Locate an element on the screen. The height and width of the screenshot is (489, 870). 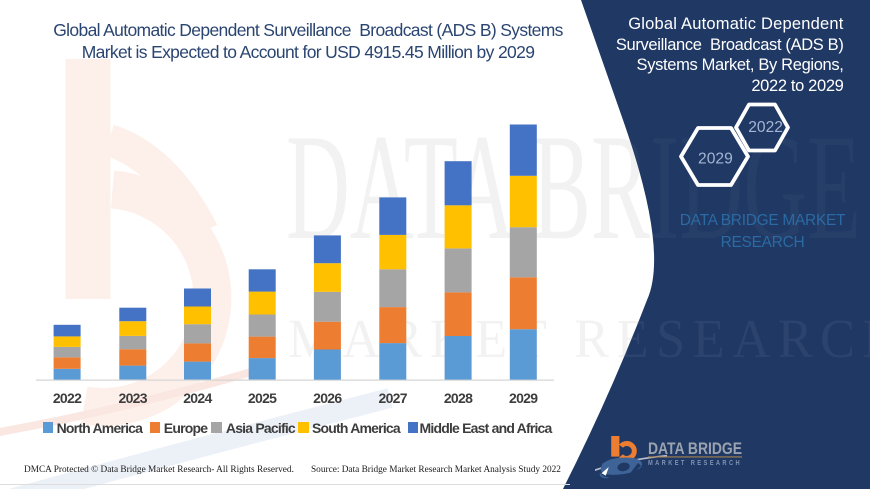
svg-text: MARKET RESEARCH is located at coordinates (695, 462).